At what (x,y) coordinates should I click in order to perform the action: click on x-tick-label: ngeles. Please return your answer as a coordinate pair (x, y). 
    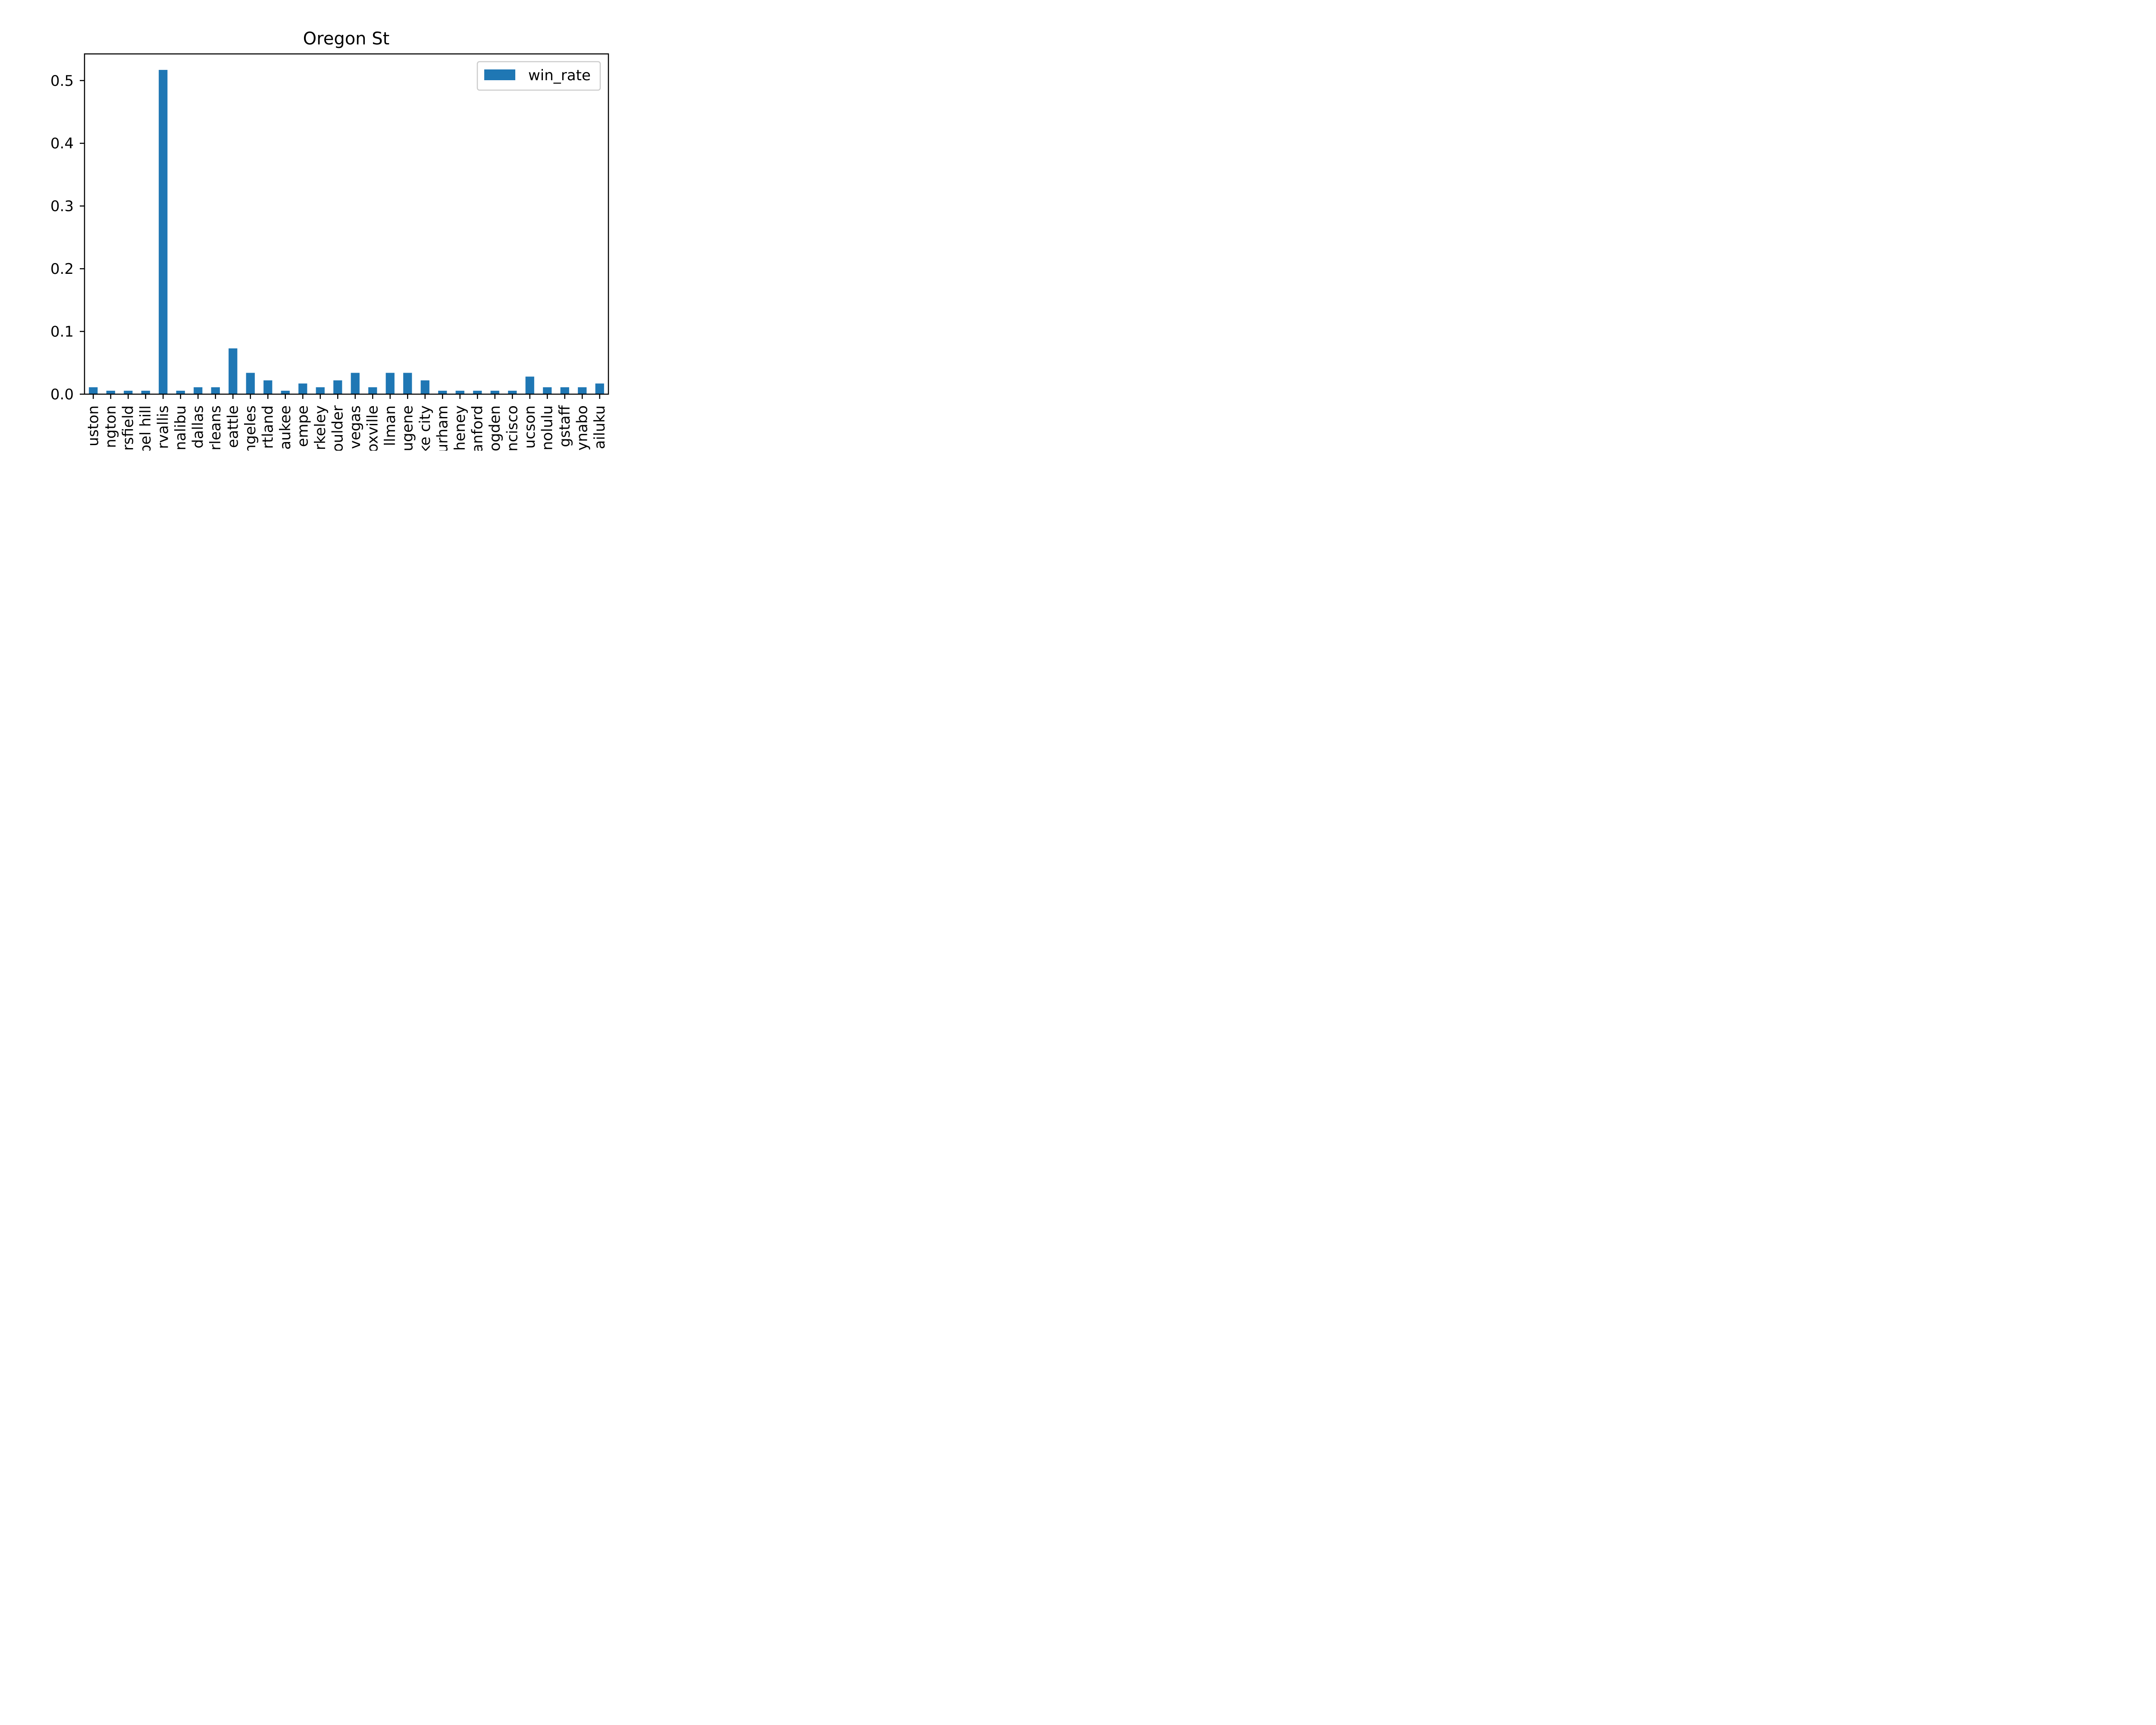
    Looking at the image, I should click on (250, 428).